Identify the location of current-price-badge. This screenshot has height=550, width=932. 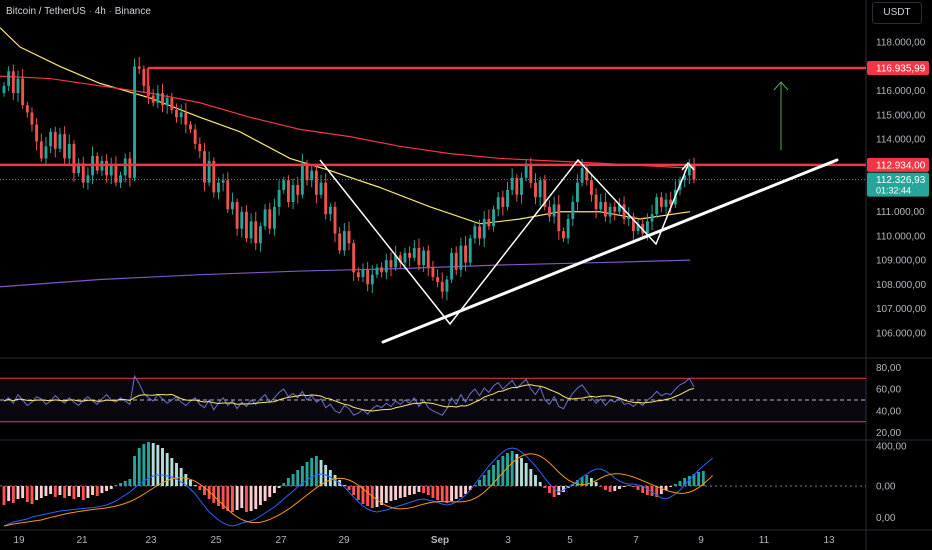
(898, 184).